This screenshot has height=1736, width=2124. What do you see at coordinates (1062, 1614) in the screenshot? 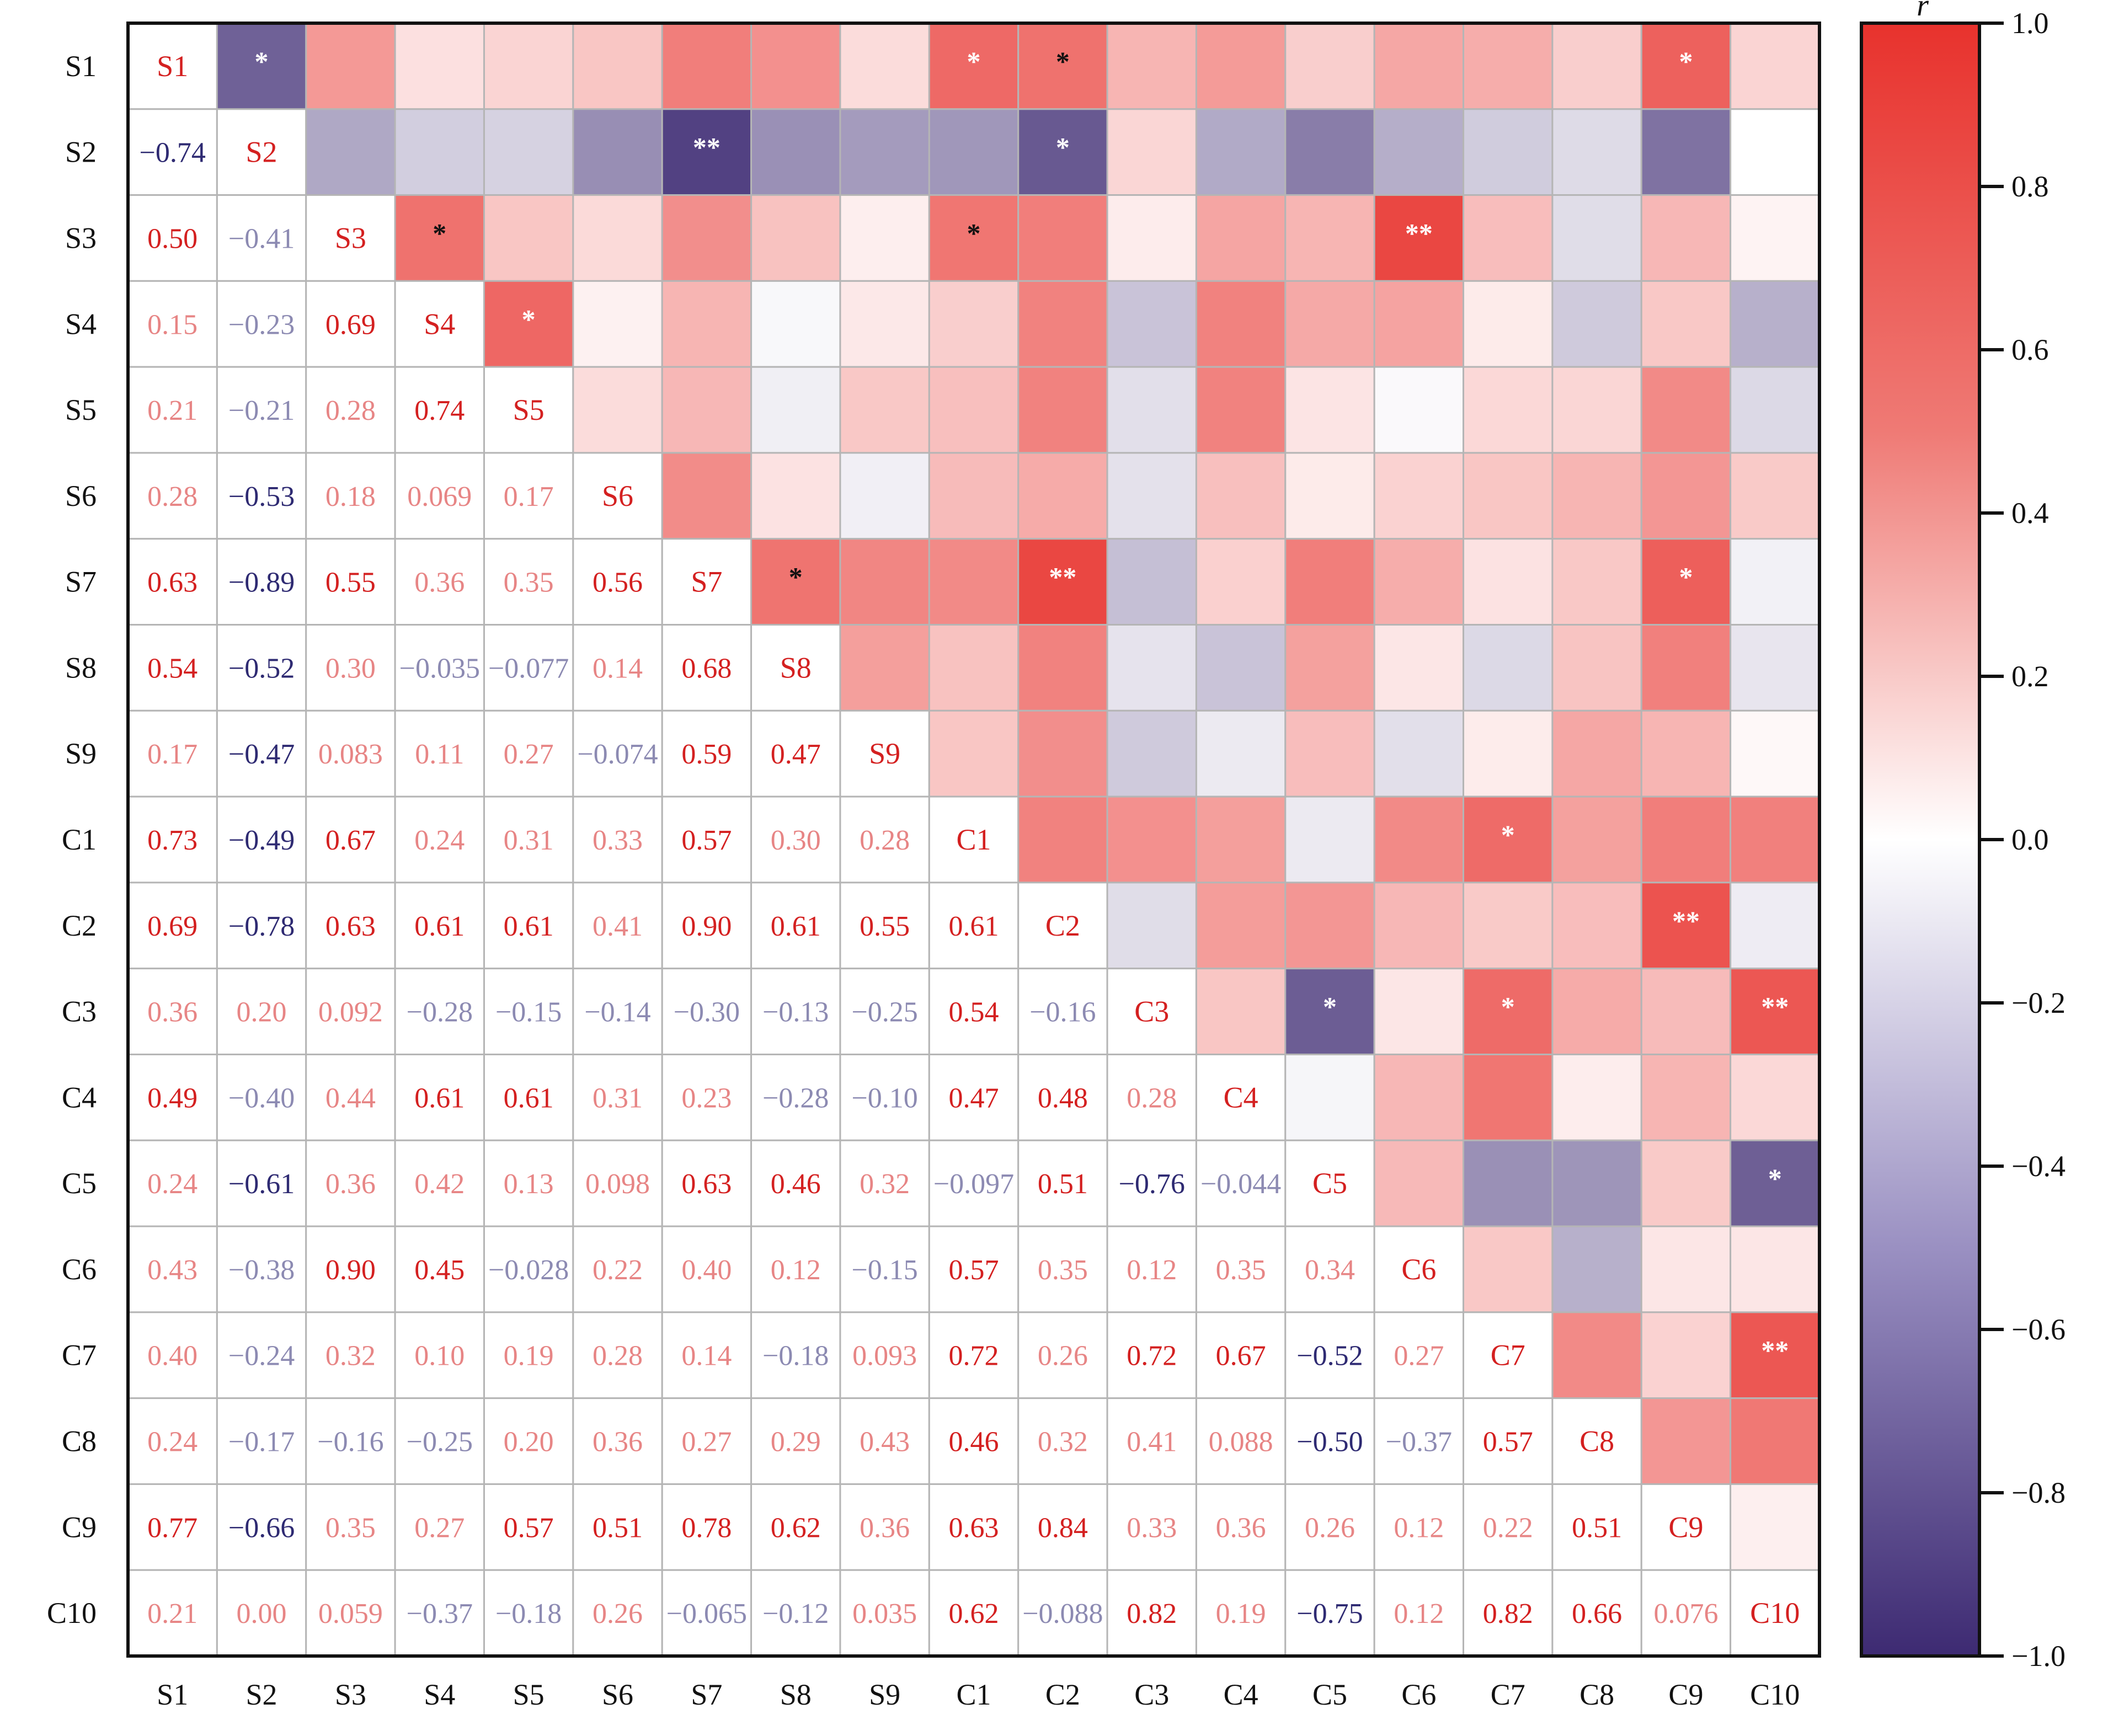
I see `correlation-value-label: −0.088` at bounding box center [1062, 1614].